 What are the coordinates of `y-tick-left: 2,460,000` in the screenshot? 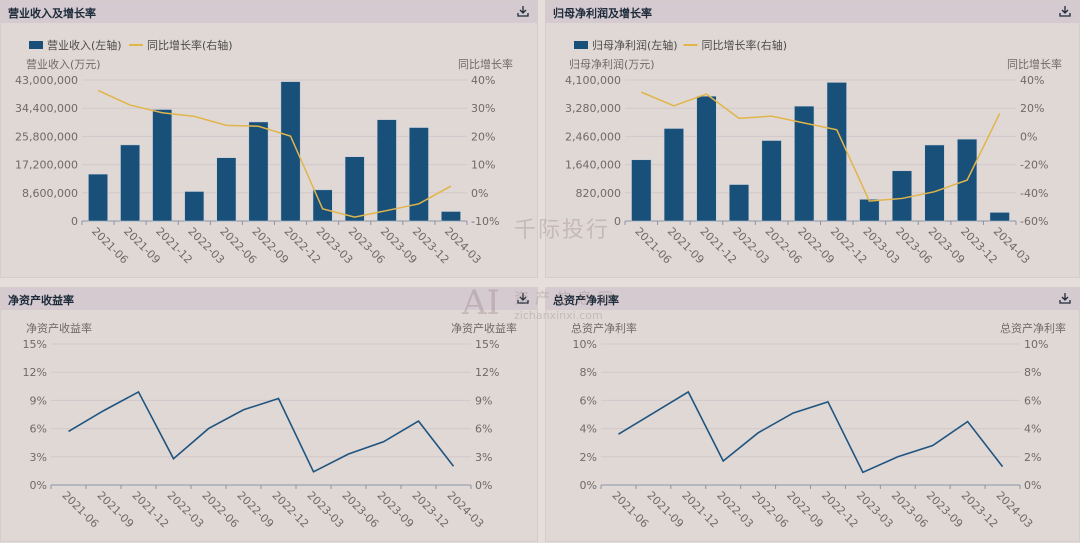 It's located at (593, 136).